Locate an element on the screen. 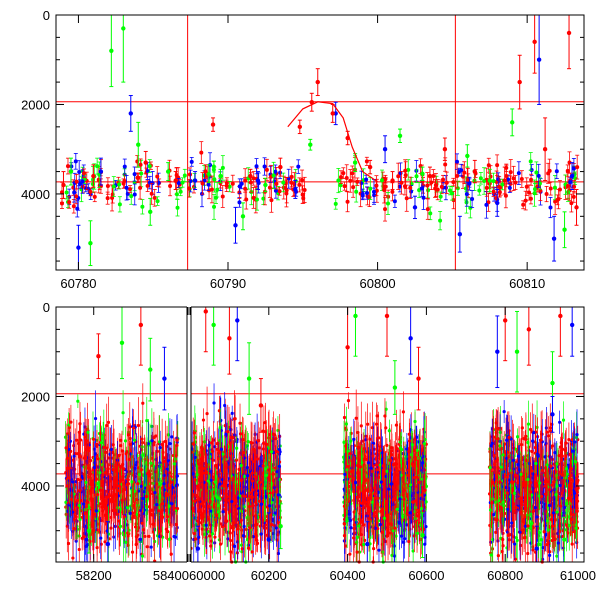 Image resolution: width=600 pixels, height=600 pixels. x-tick-label: 60790 is located at coordinates (228, 283).